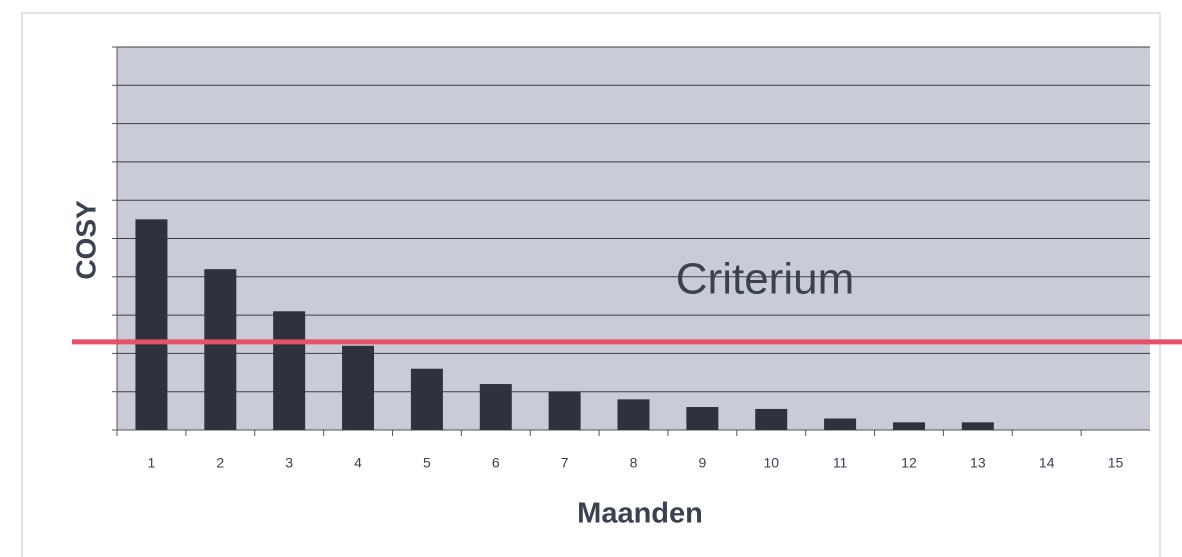  I want to click on x-tick-label: 15, so click(1116, 463).